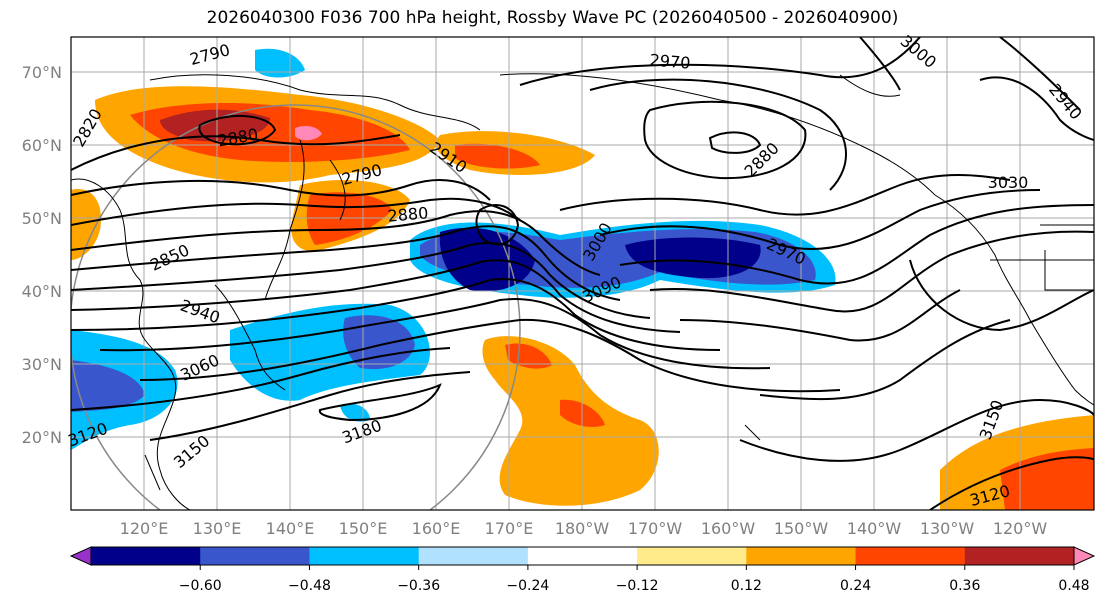 This screenshot has width=1105, height=604. What do you see at coordinates (42, 291) in the screenshot?
I see `lat-label: 40°N` at bounding box center [42, 291].